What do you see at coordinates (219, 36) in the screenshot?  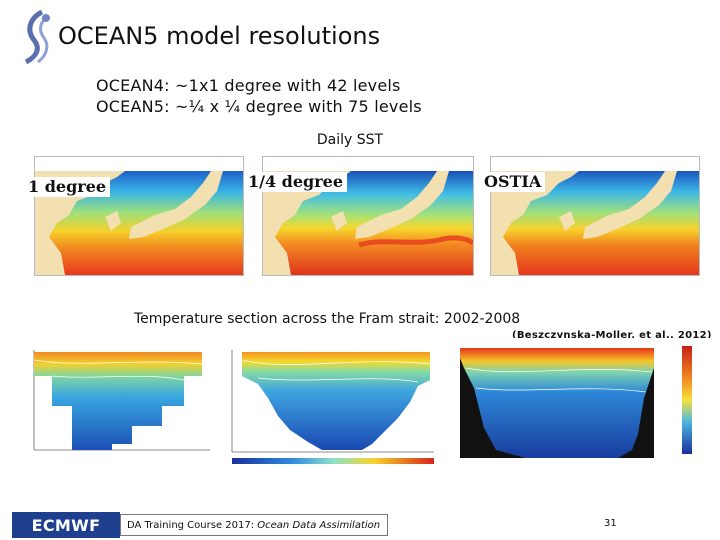 I see `slide-title: OCEAN5 model resolutions` at bounding box center [219, 36].